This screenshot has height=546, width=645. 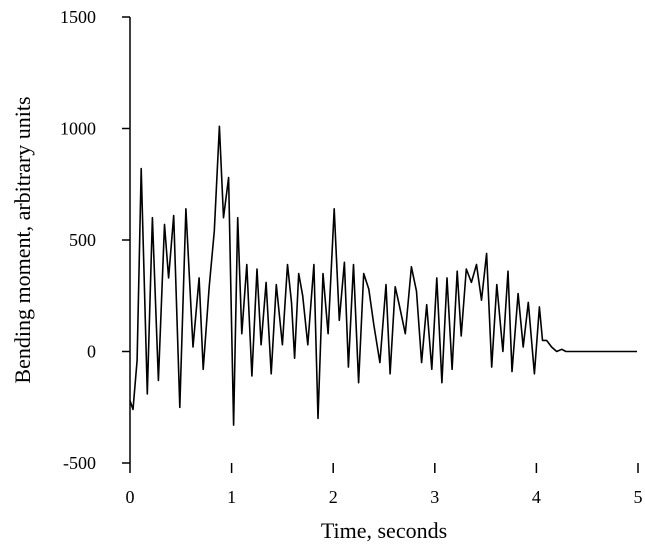 I want to click on x-tick-label: 2, so click(x=333, y=497).